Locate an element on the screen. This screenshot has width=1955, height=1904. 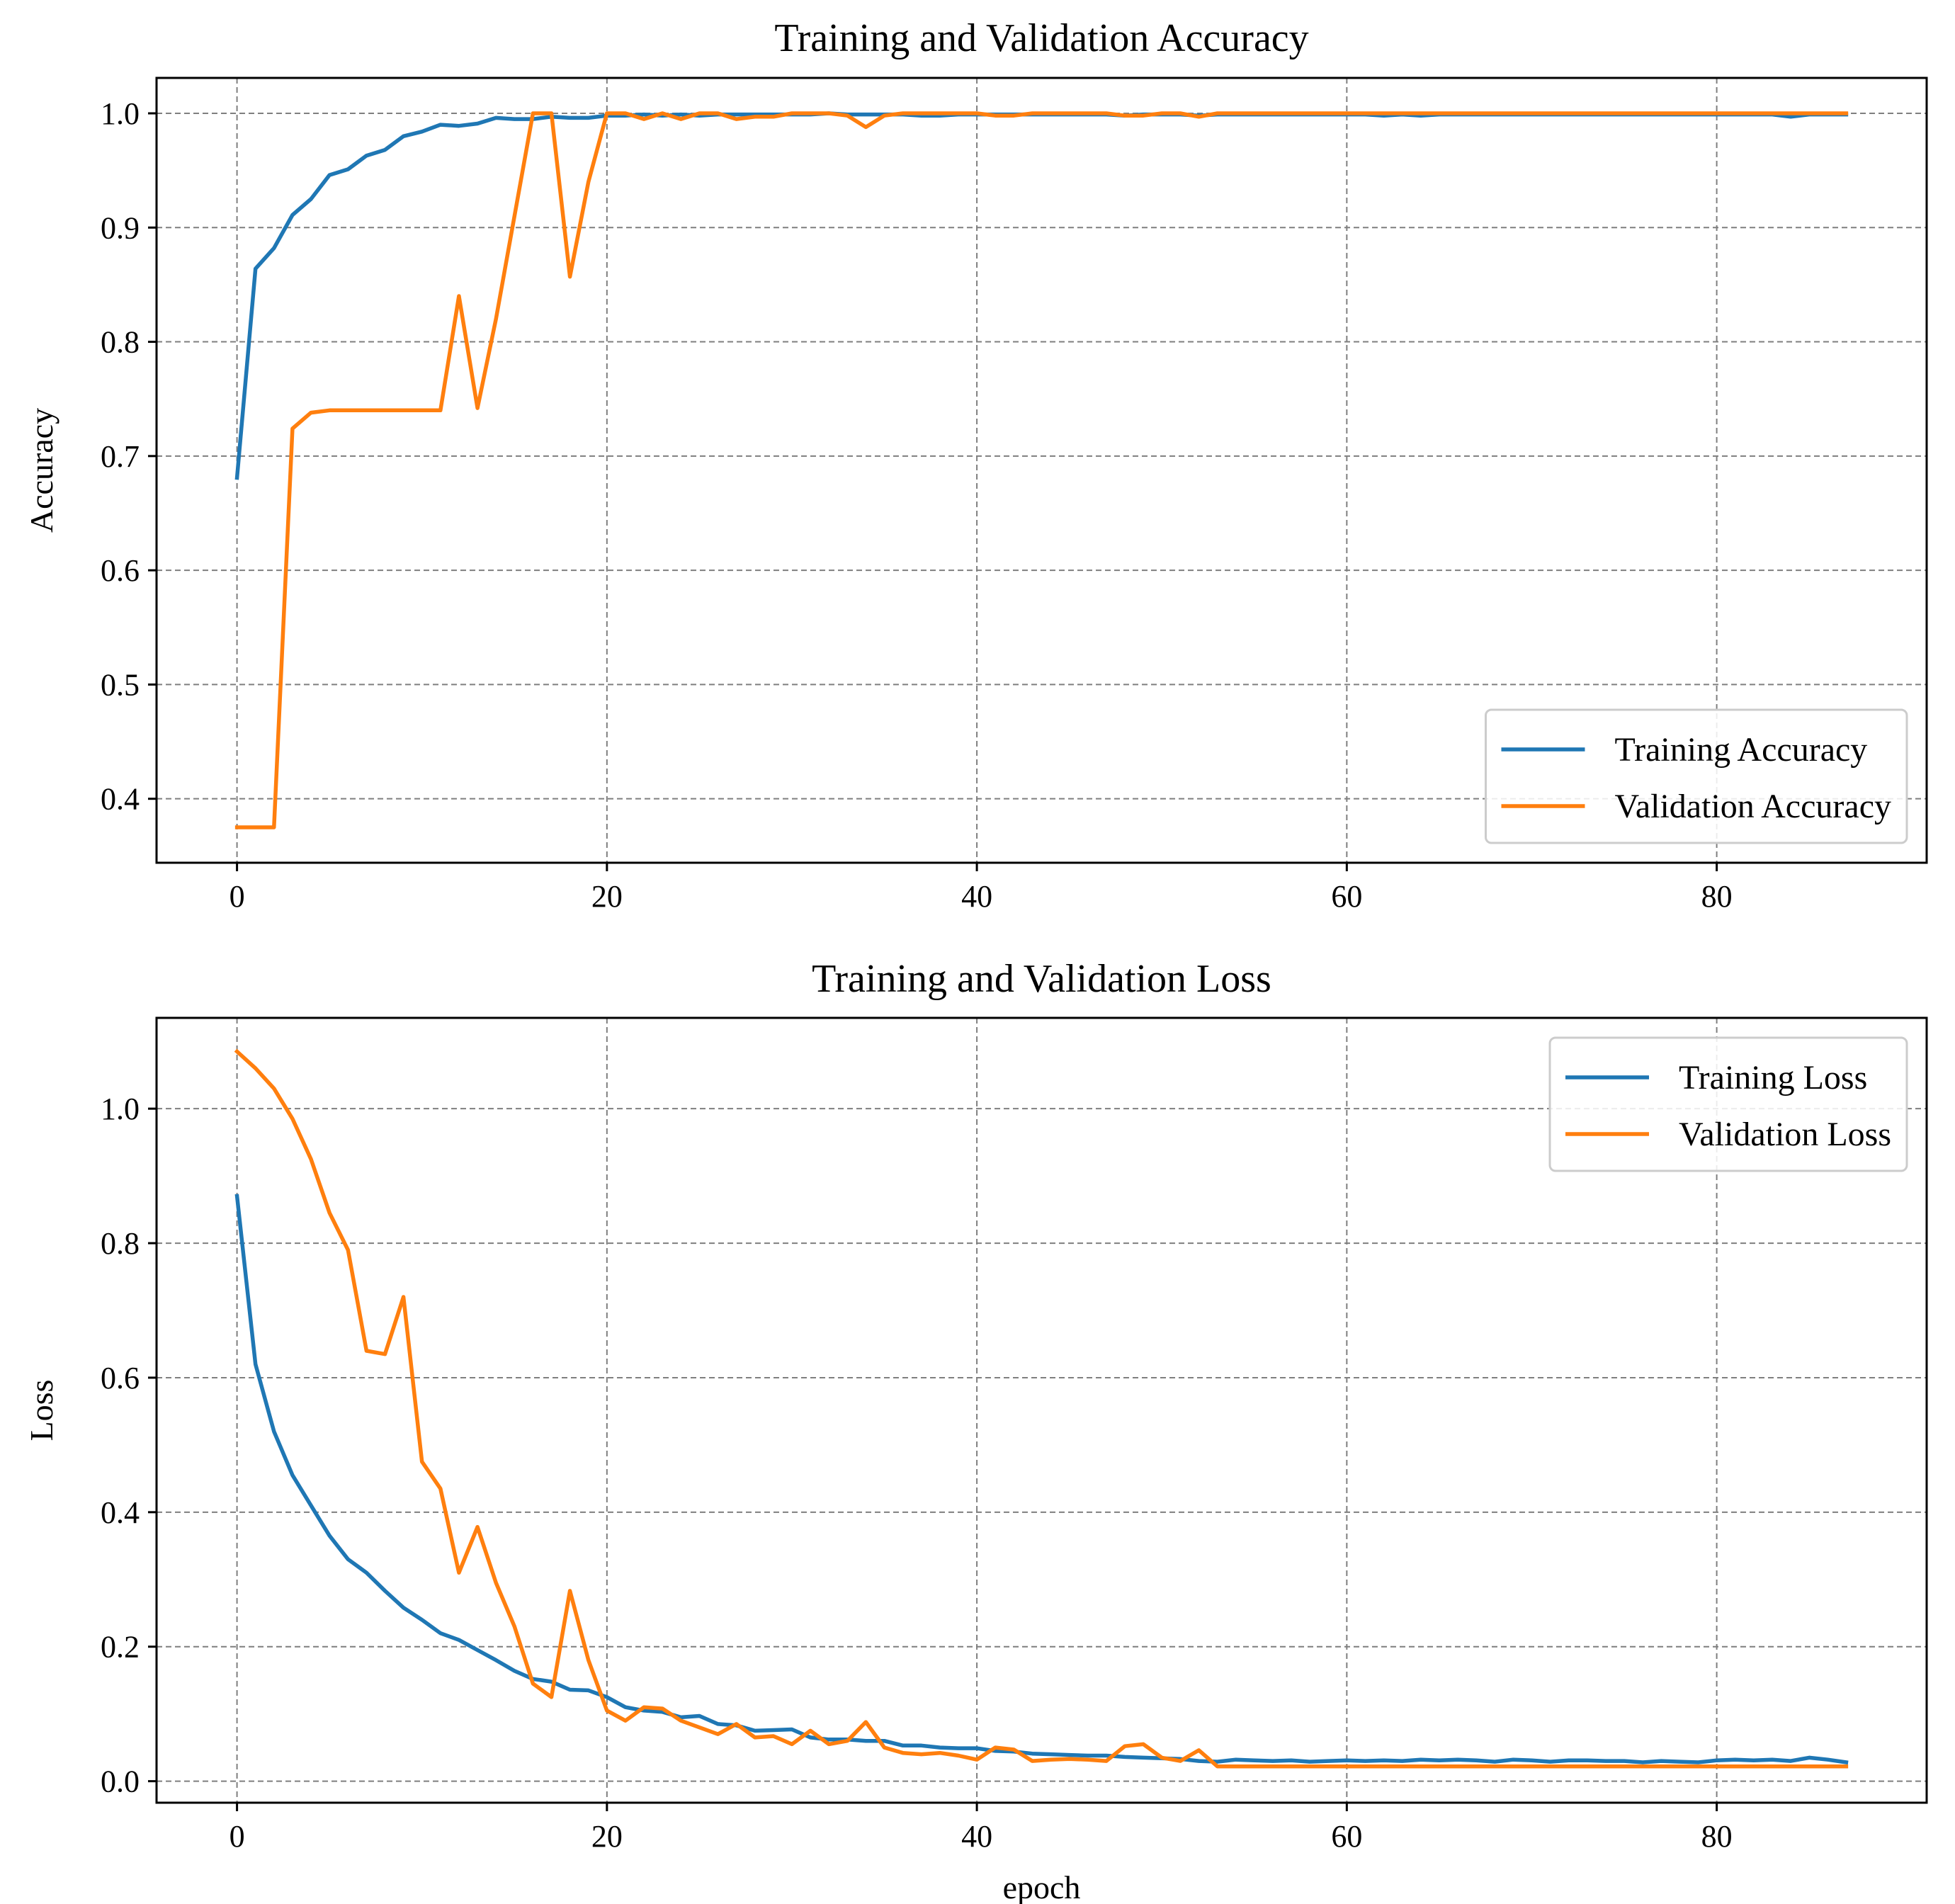
chart-title: Training and Validation Accuracy is located at coordinates (1041, 38).